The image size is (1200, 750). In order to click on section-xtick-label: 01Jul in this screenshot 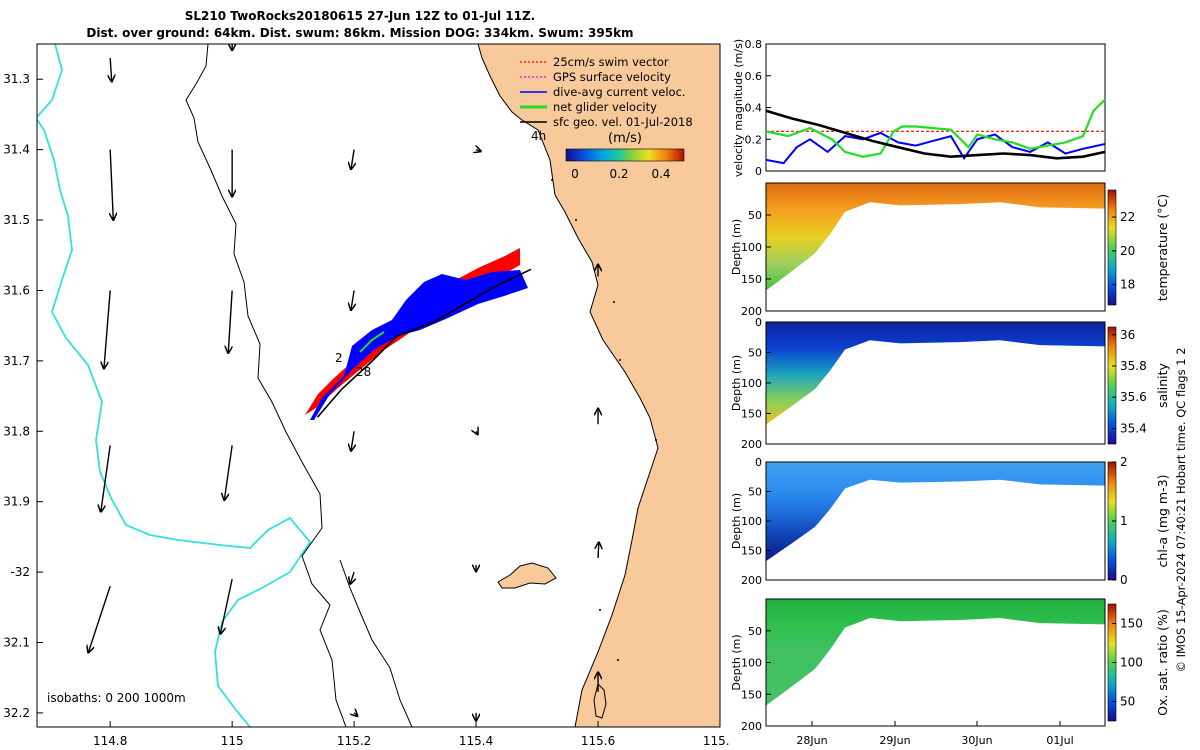, I will do `click(1059, 740)`.